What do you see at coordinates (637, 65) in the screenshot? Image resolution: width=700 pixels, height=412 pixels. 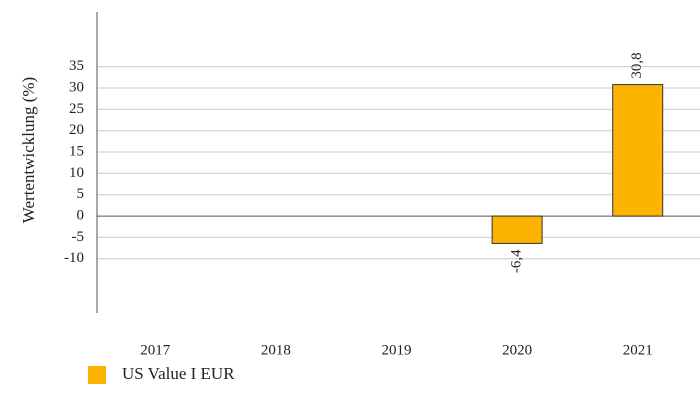 I see `value-label: 30,8` at bounding box center [637, 65].